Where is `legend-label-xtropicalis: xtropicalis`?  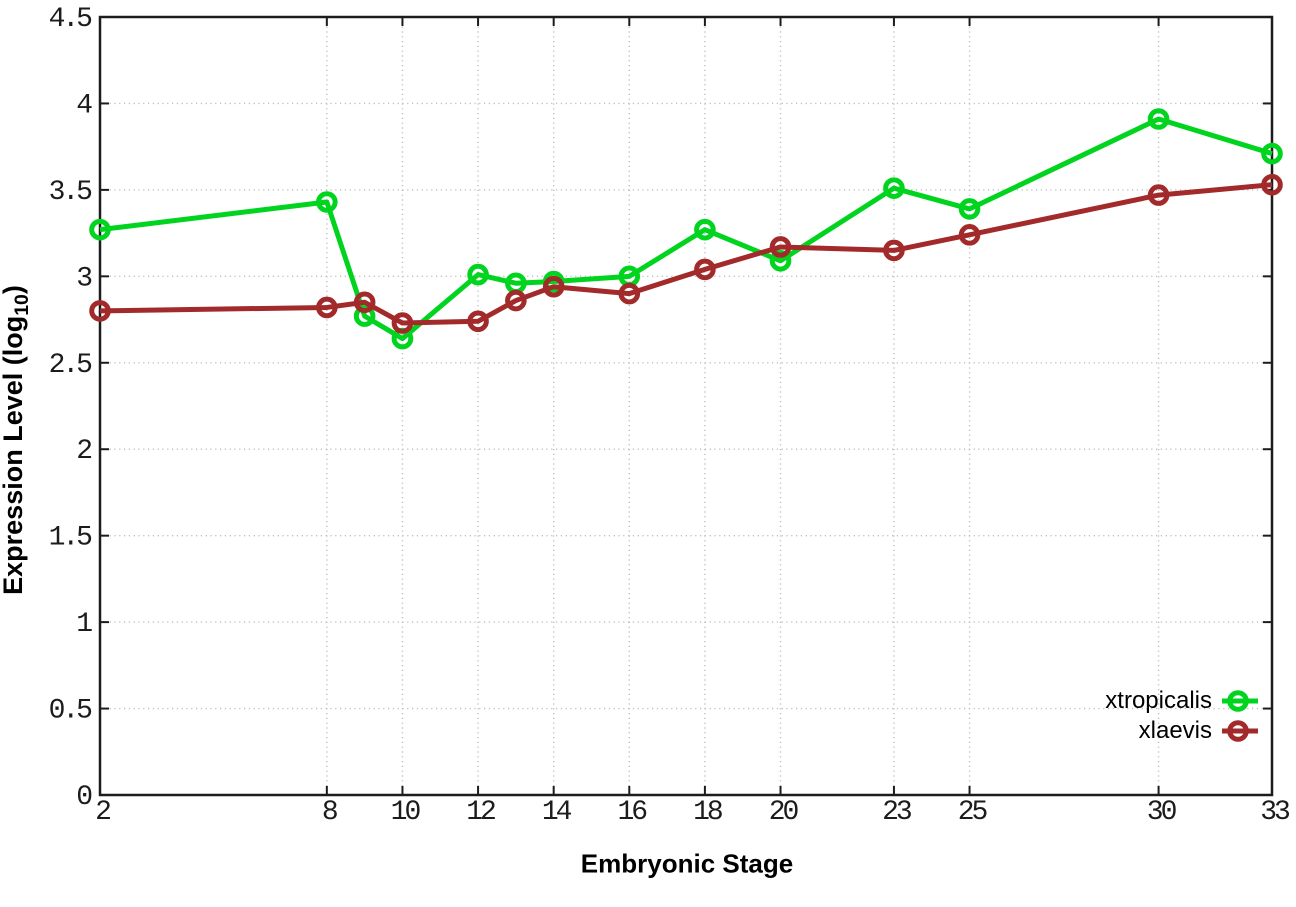
legend-label-xtropicalis: xtropicalis is located at coordinates (1158, 700).